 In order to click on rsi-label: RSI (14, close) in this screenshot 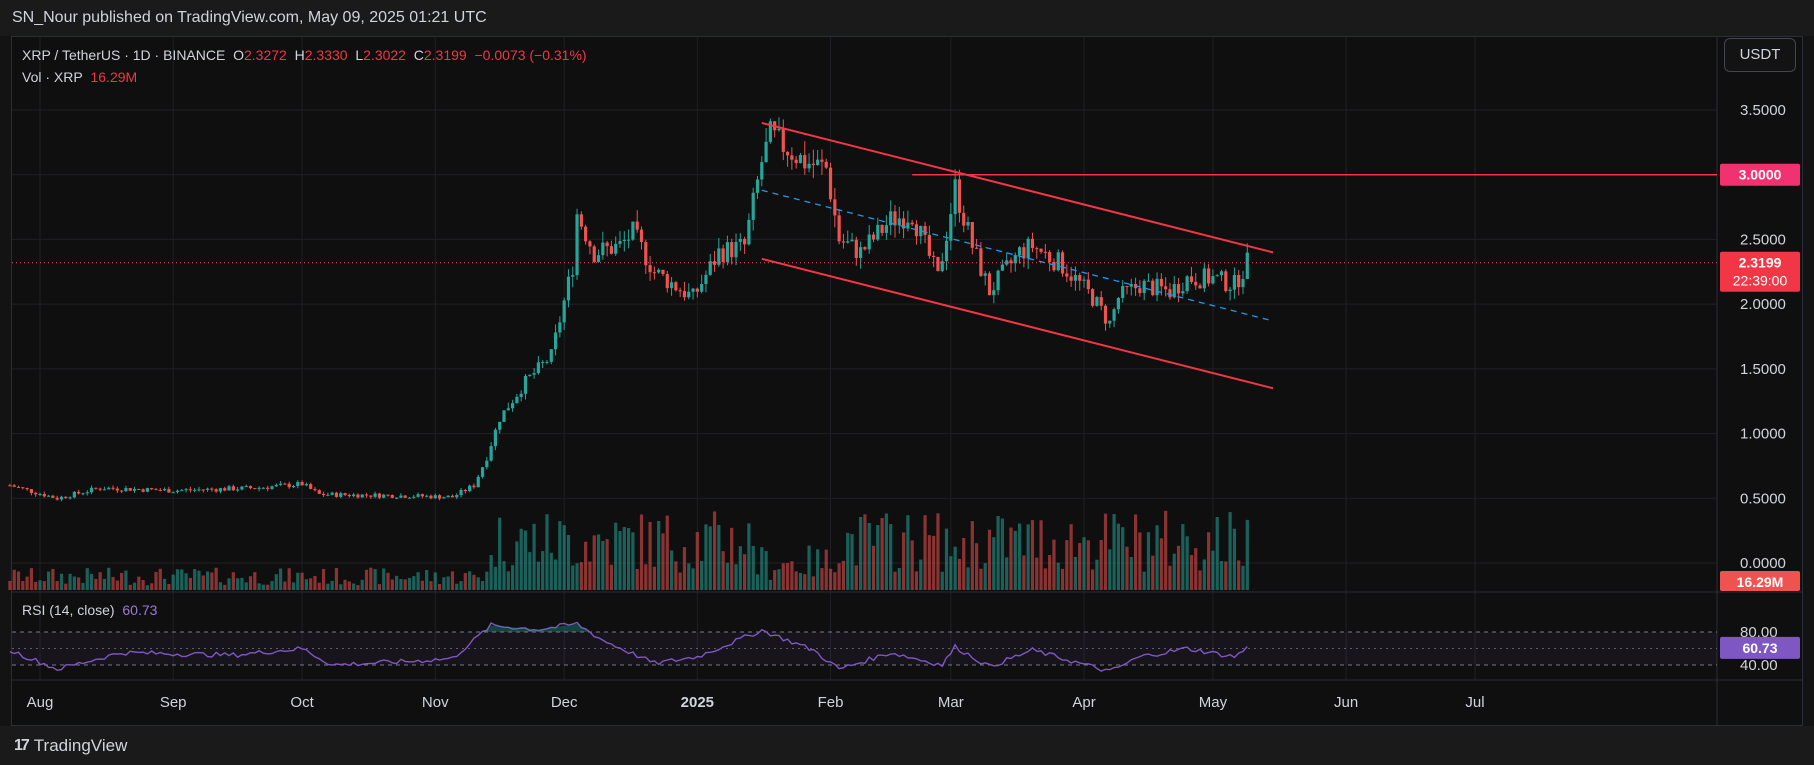, I will do `click(68, 610)`.